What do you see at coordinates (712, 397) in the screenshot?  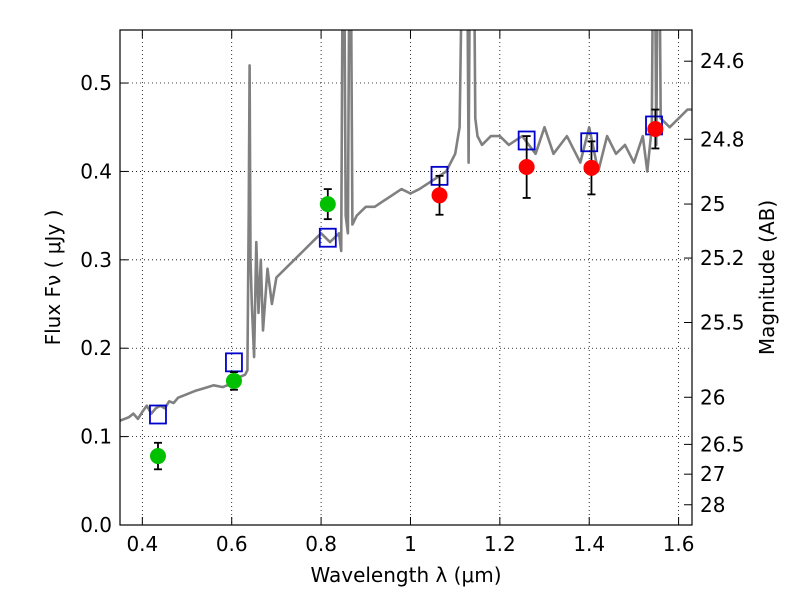 I see `y2-tick-label: 26` at bounding box center [712, 397].